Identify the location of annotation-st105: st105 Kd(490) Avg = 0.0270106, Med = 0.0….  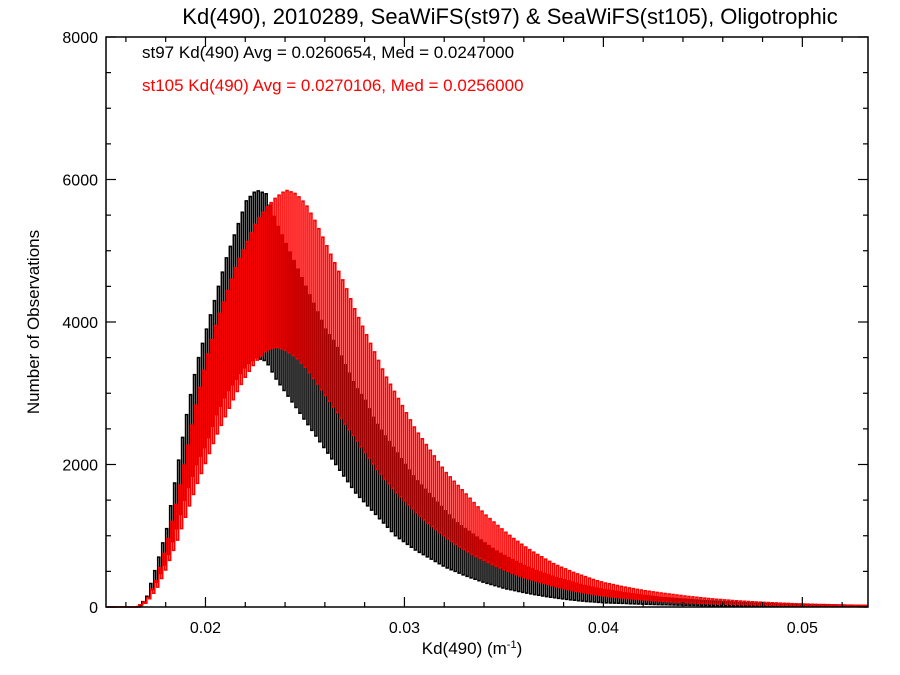
(333, 85).